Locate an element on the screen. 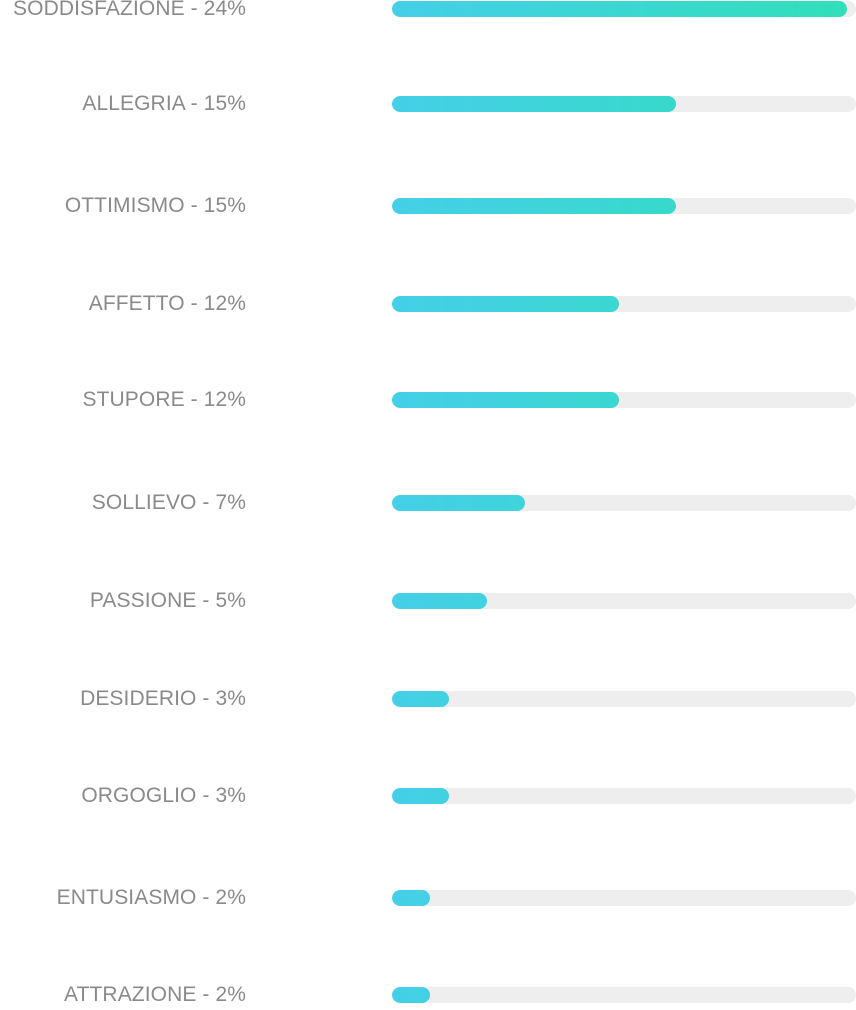 This screenshot has height=1010, width=856. bar-row: SODDISFAZIONE - 24% is located at coordinates (428, 12).